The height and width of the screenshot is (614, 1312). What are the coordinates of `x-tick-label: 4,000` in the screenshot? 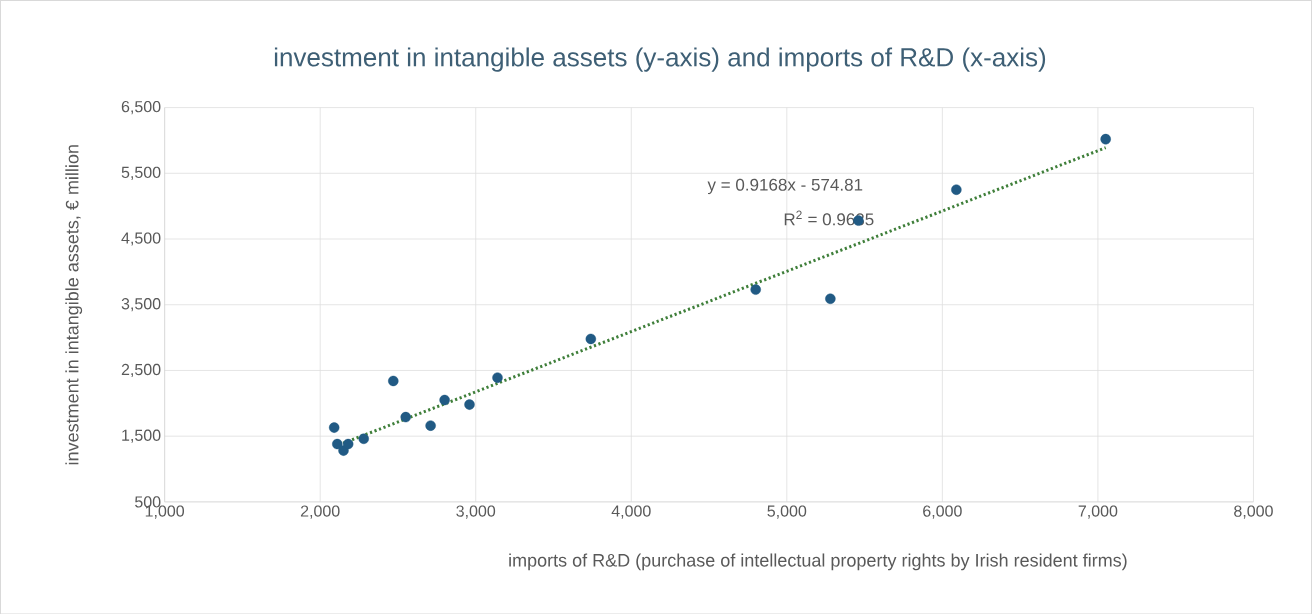 It's located at (631, 512).